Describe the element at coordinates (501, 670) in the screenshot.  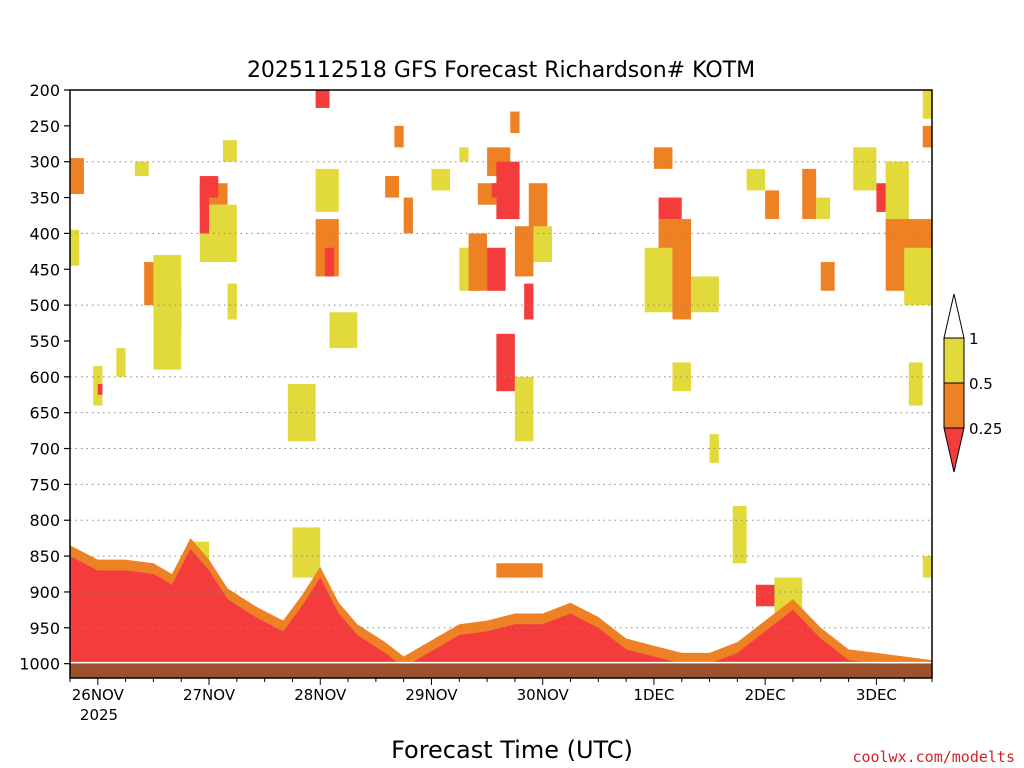
I see `ground-band` at that location.